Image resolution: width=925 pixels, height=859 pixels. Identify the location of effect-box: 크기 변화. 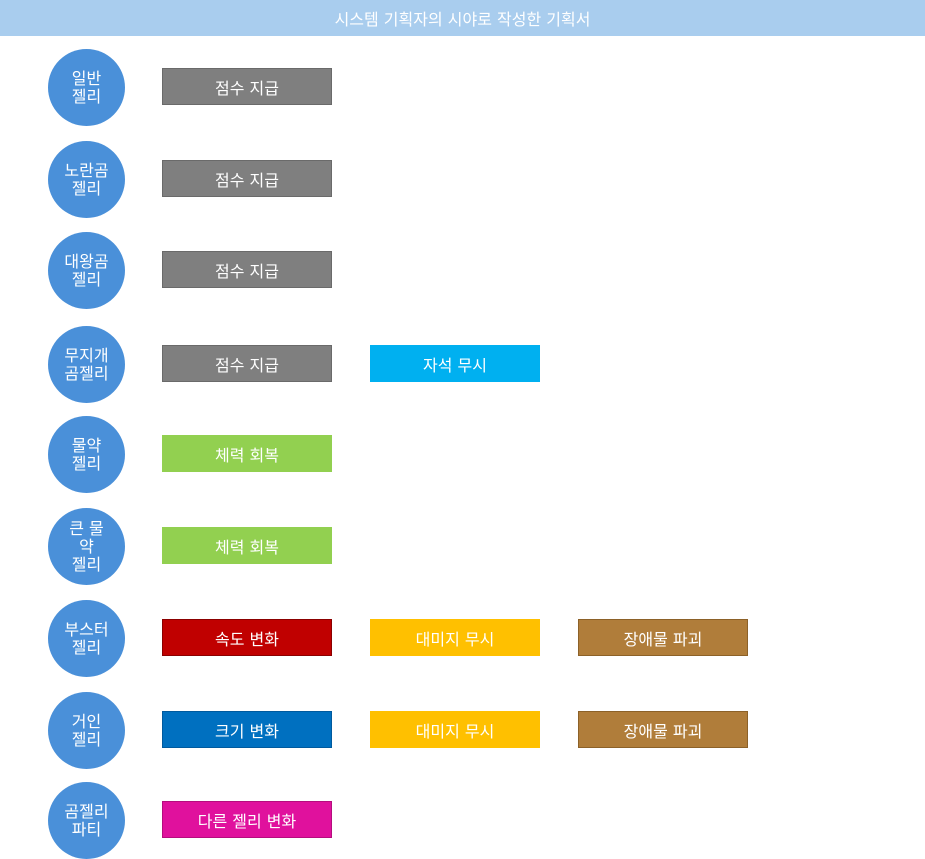
(247, 729).